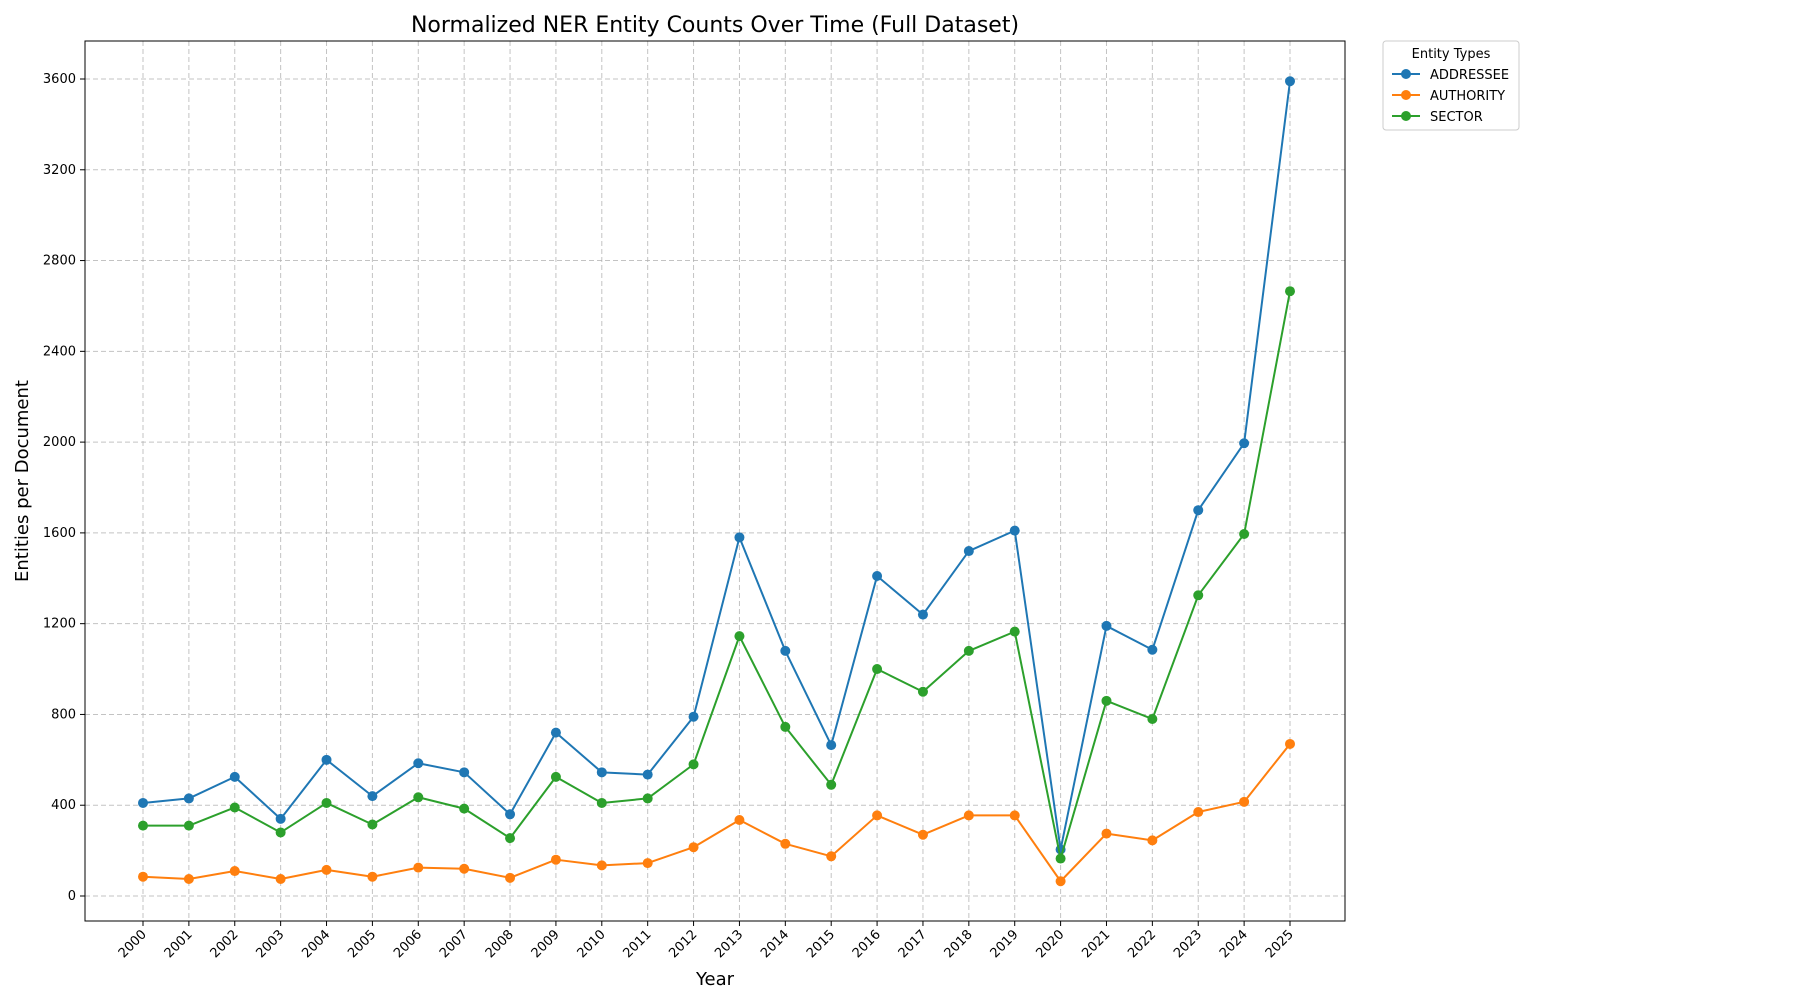  I want to click on legend-label: ADDRESSEE, so click(1469, 75).